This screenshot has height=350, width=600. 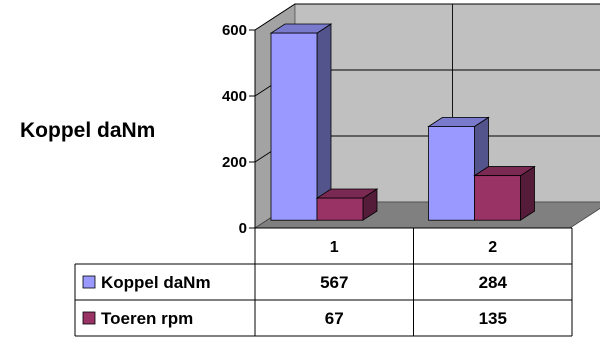 What do you see at coordinates (234, 96) in the screenshot?
I see `y-tick-label: 400` at bounding box center [234, 96].